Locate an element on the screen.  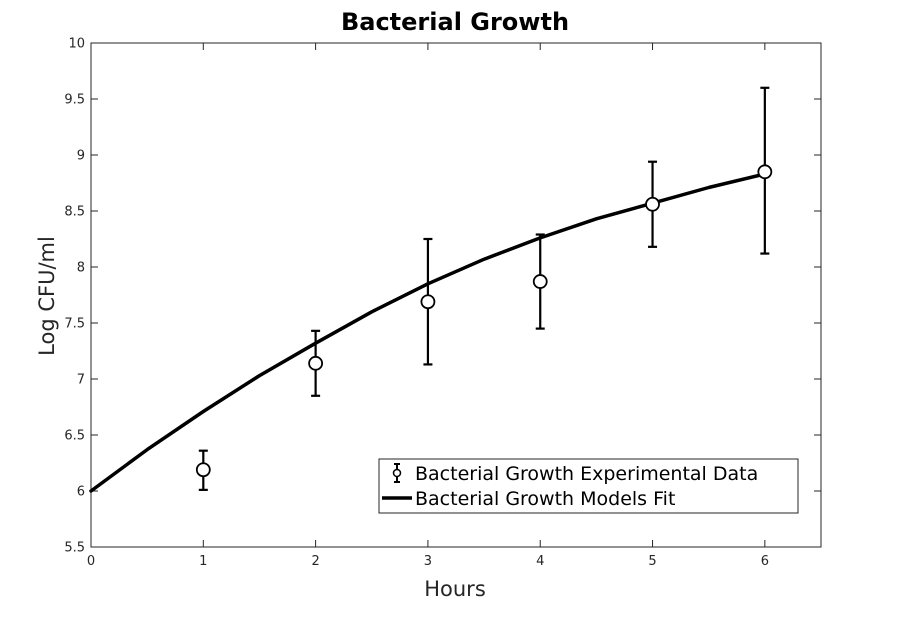
legend-label: Bacterial Growth Experimental Data is located at coordinates (586, 474).